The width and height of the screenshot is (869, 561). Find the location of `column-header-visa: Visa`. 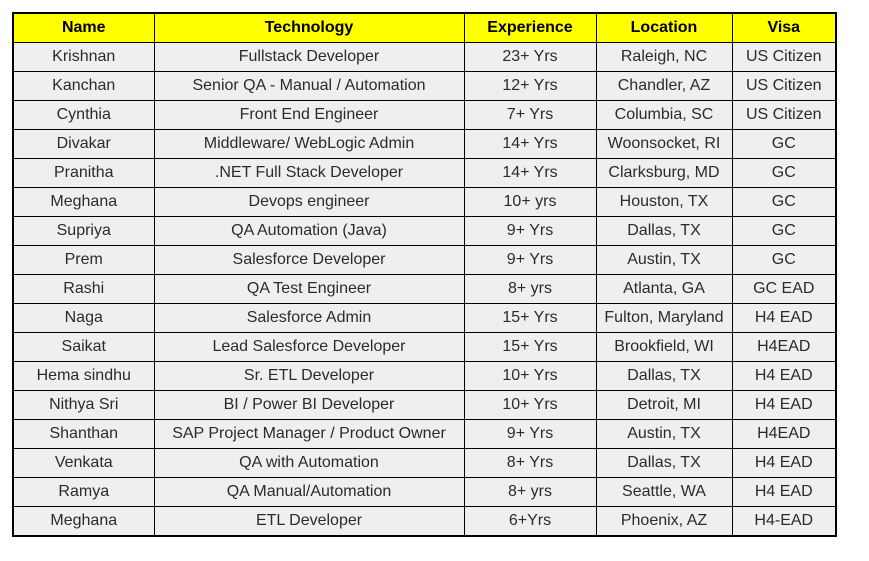

column-header-visa: Visa is located at coordinates (784, 27).